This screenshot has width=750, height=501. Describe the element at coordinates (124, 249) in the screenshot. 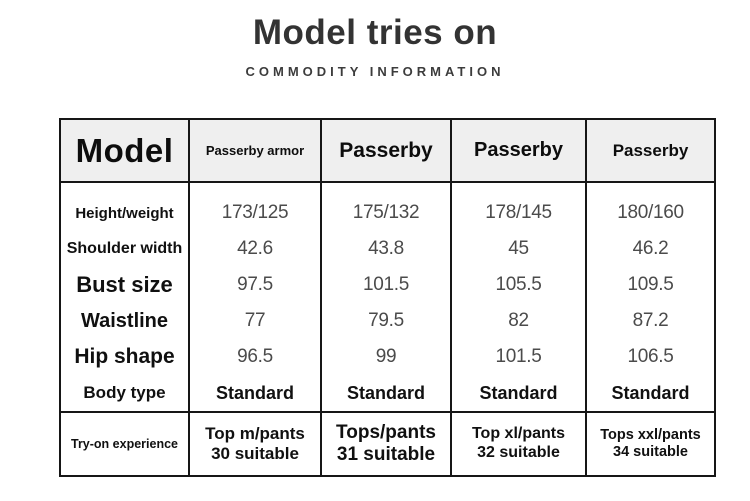

I see `row-label-shoulder-width: Shoulder width` at that location.